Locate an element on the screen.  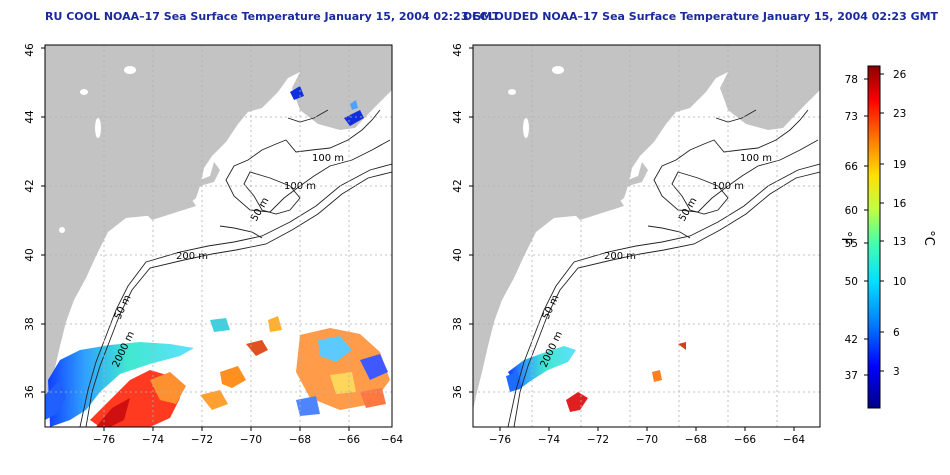
celsius-ticks: 26 23 19 16 13 10 6 3 is located at coordinates (900, 223).